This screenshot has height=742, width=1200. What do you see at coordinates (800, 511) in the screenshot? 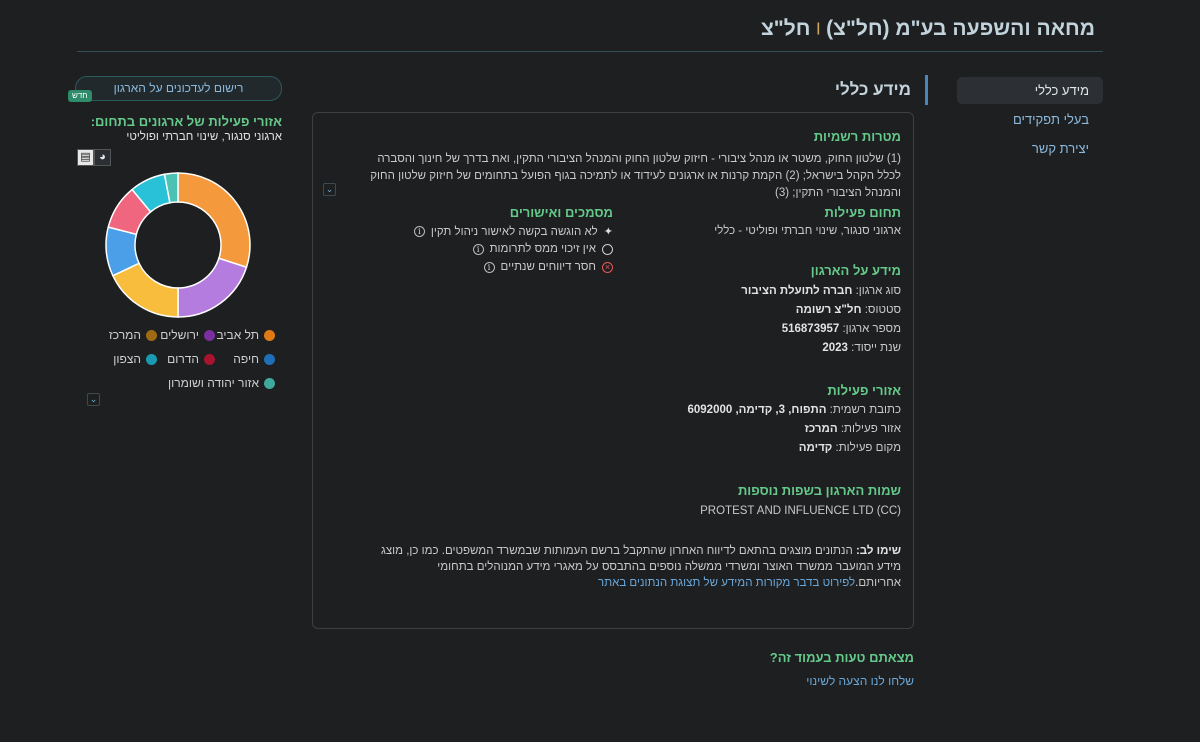
I see `other-names-text: PROTEST AND INFLUENCE LTD (CC)` at bounding box center [800, 511].